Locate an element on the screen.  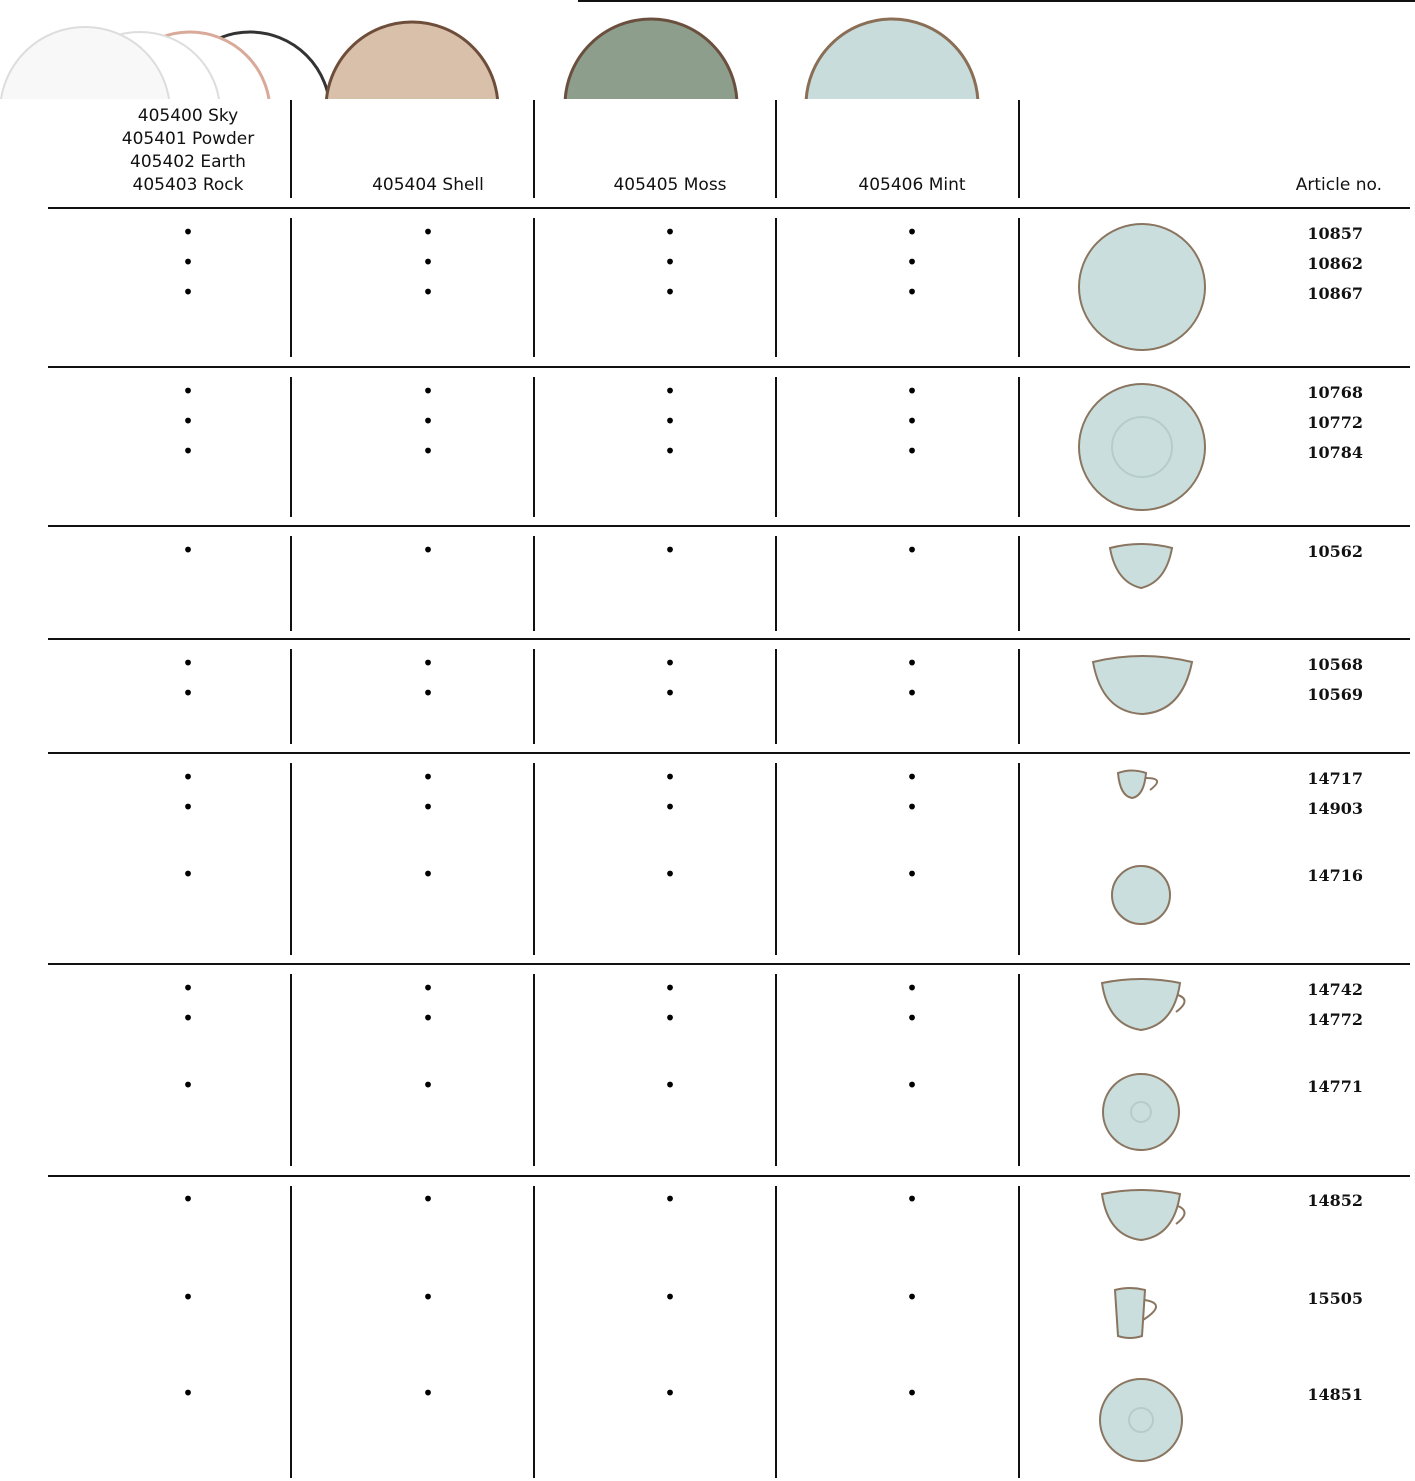
column-header: 405402 Earth is located at coordinates (188, 162).